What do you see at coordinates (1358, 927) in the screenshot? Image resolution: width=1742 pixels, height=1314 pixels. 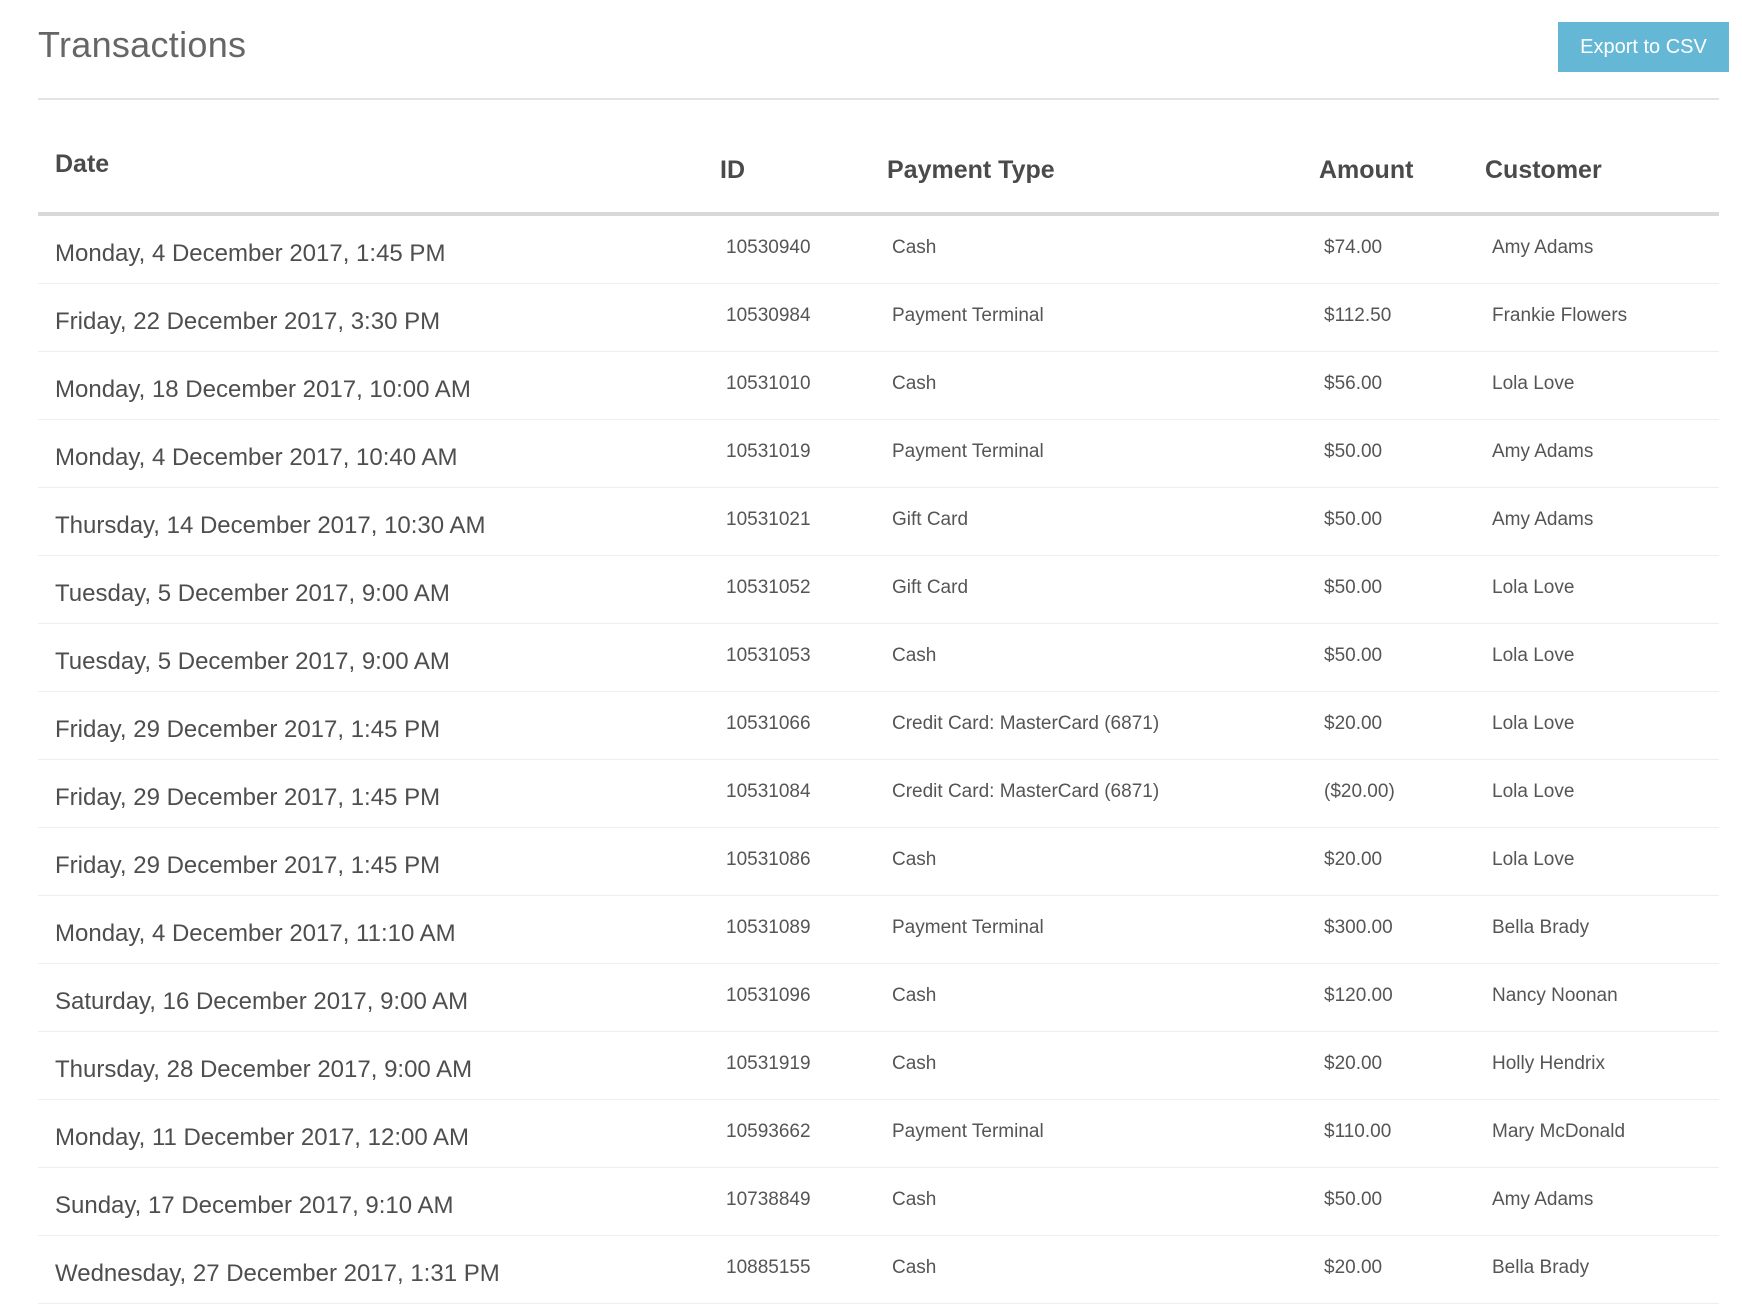 I see `cell-amount: $300.00` at bounding box center [1358, 927].